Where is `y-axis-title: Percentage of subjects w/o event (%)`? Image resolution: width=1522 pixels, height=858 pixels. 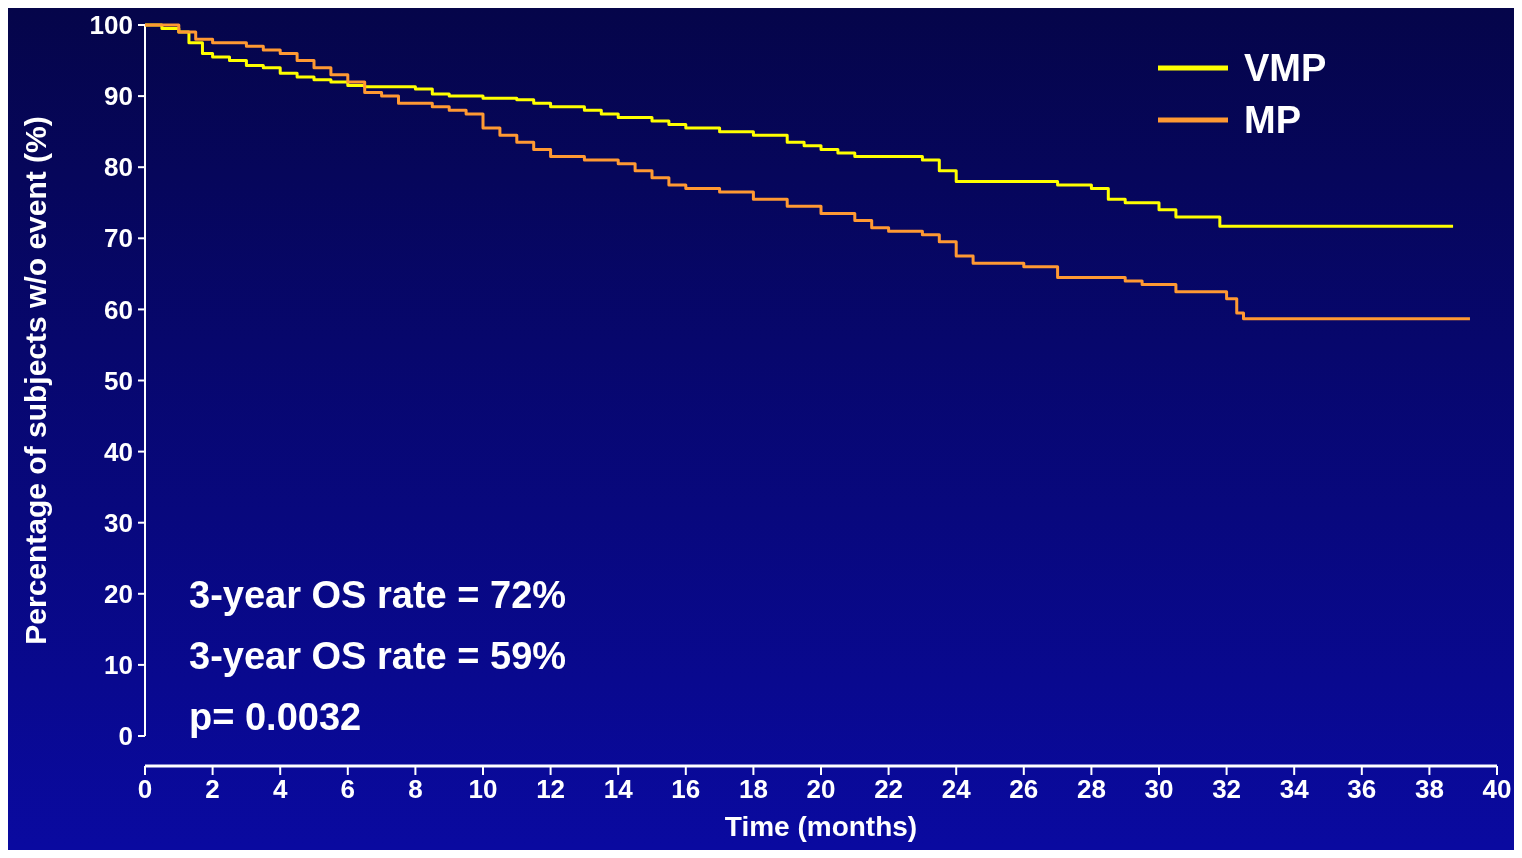
y-axis-title: Percentage of subjects w/o event (%) is located at coordinates (35, 380).